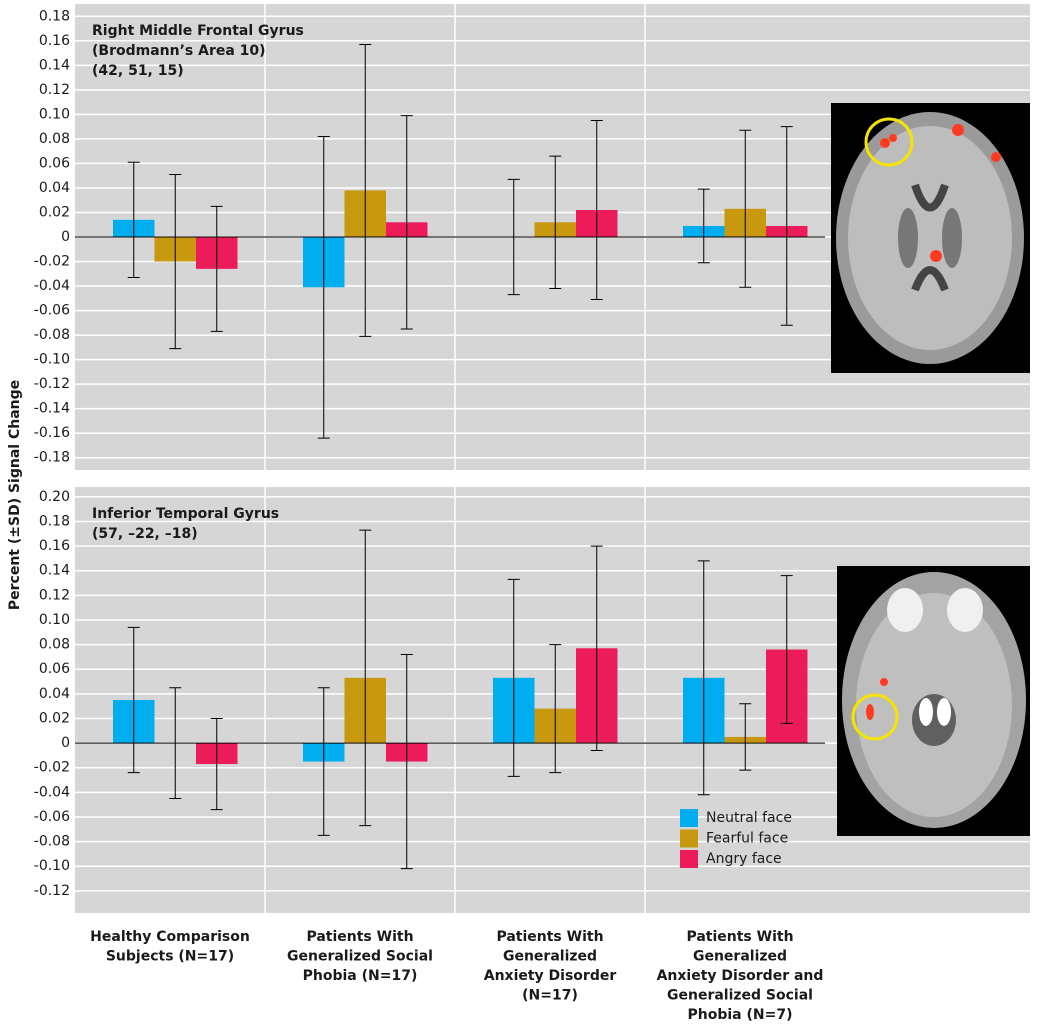 The height and width of the screenshot is (1027, 1050). I want to click on panel-annotation: (42, 51, 15), so click(138, 71).